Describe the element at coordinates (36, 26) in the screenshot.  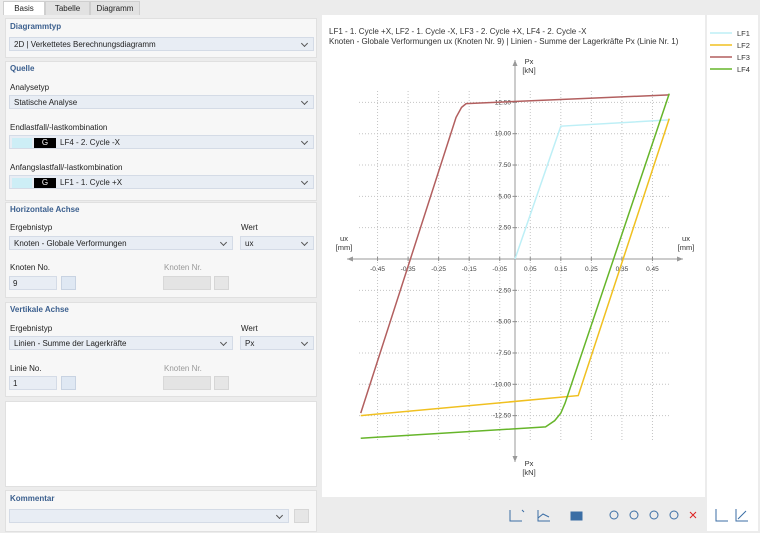
I see `section-title: Diagrammtyp` at that location.